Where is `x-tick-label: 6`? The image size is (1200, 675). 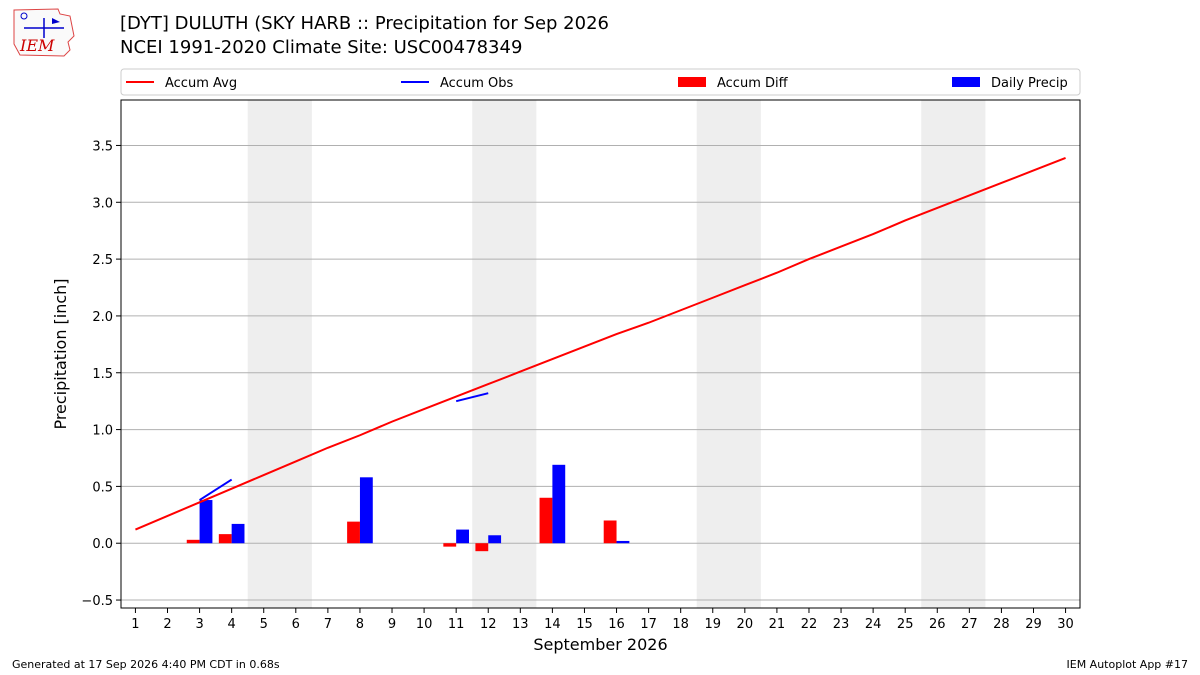
x-tick-label: 6 is located at coordinates (296, 624).